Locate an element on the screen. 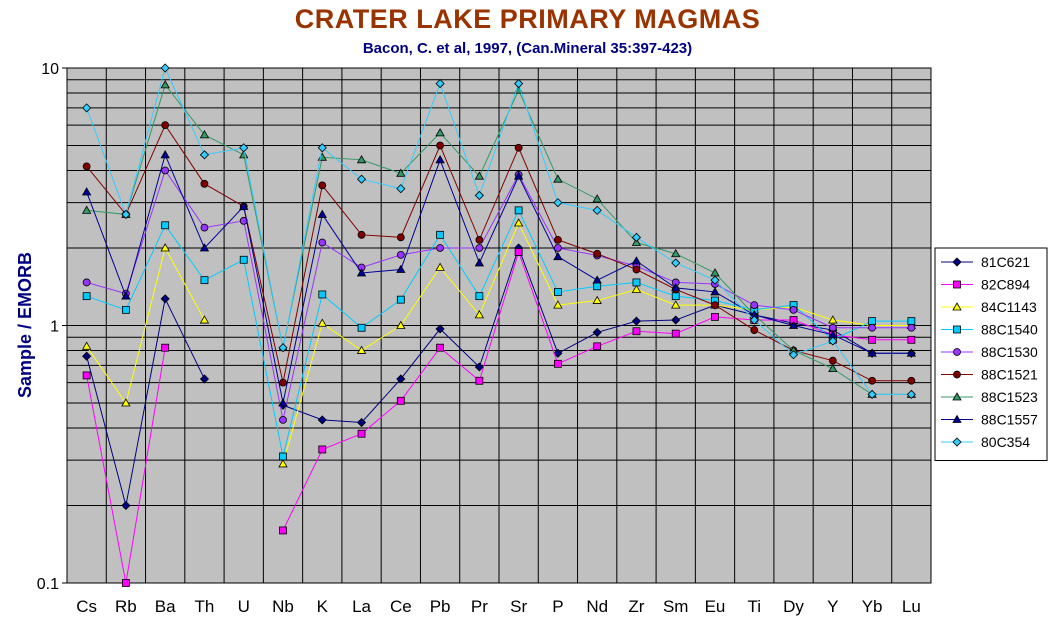  y-axis-ticks: 10 1 0.1 is located at coordinates (52, 327).